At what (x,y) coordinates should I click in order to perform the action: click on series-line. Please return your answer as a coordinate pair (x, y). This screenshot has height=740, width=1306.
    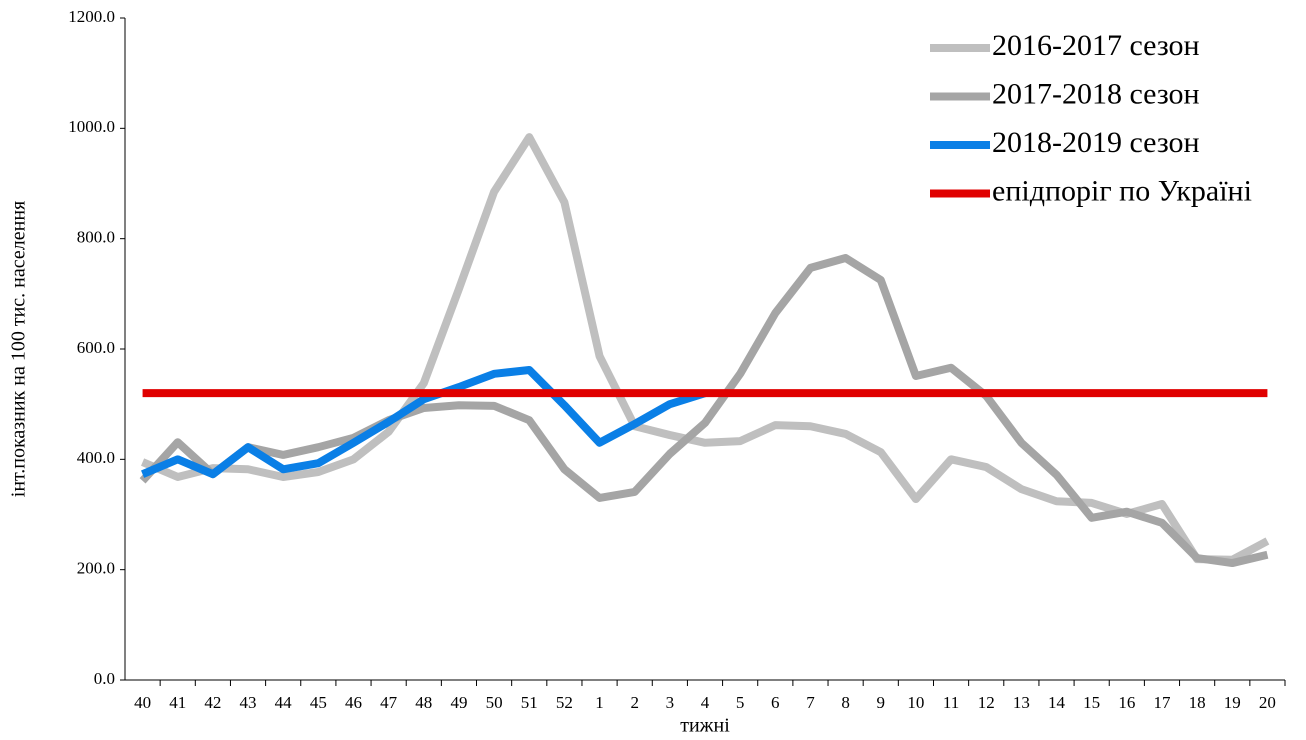
    Looking at the image, I should click on (424, 422).